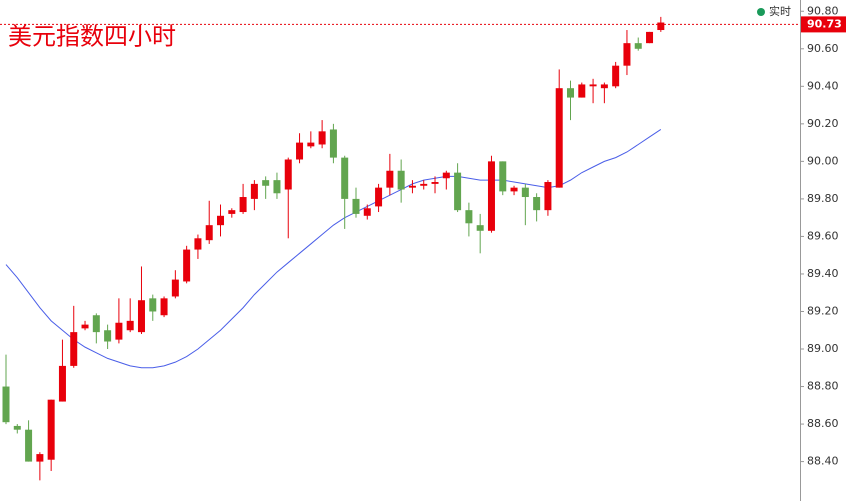 This screenshot has width=846, height=501. I want to click on y-tick-label: 88.40, so click(823, 461).